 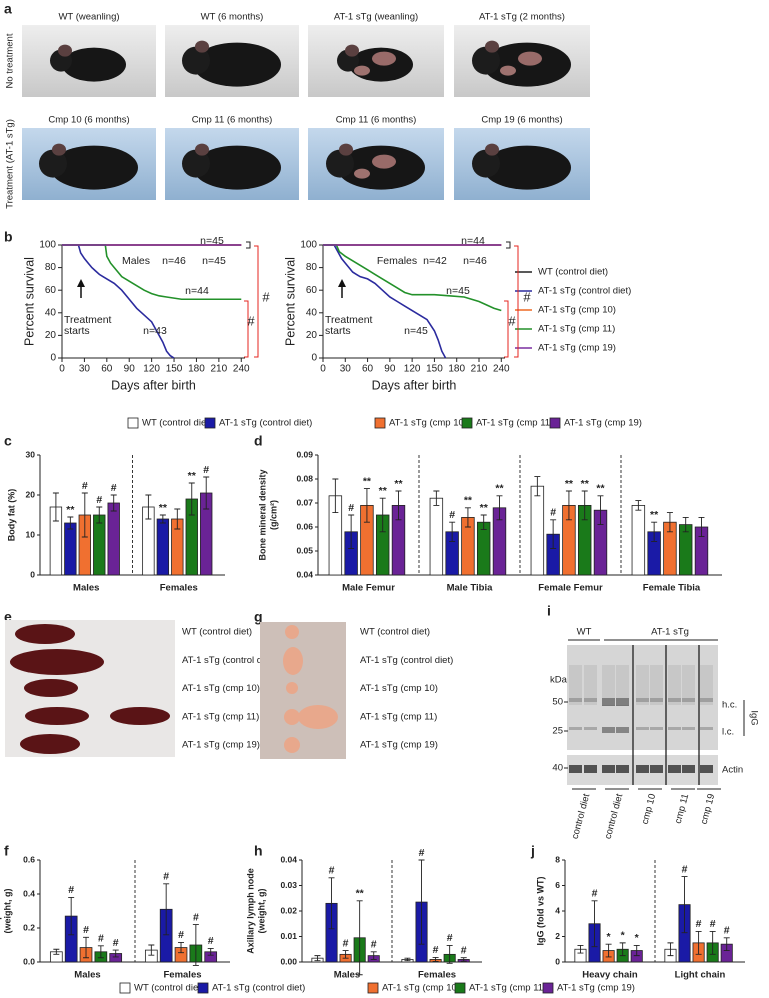 What do you see at coordinates (88, 17) in the screenshot?
I see `photo-caption: WT (weanling)` at bounding box center [88, 17].